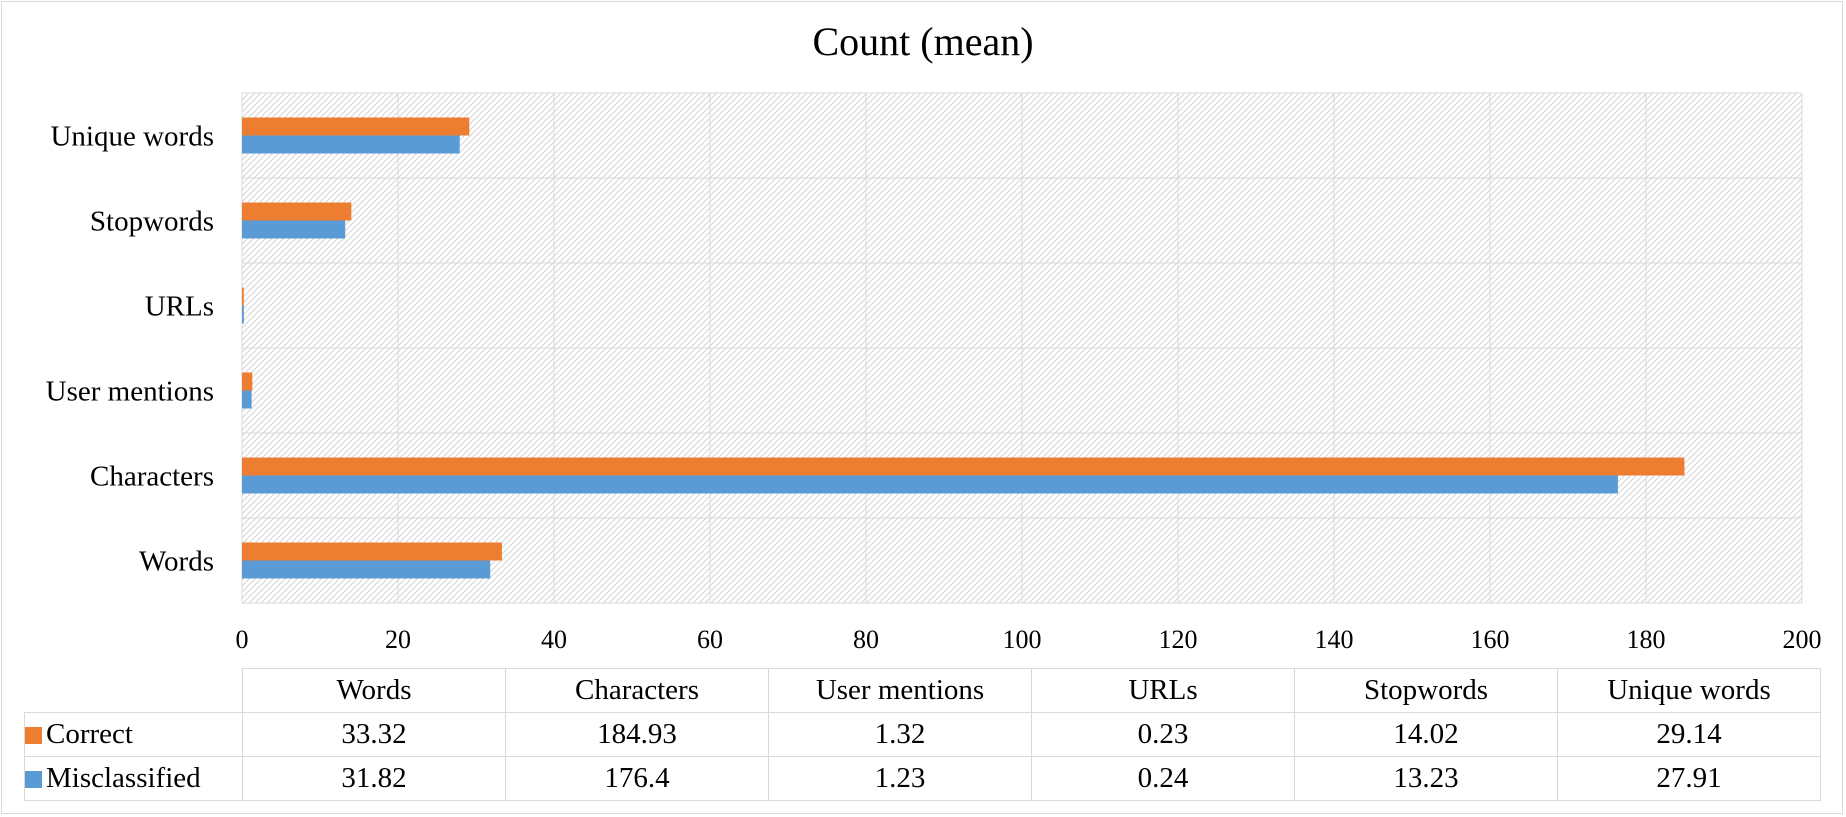 The width and height of the screenshot is (1846, 817). I want to click on bar-misclassified-user-mentions, so click(247, 399).